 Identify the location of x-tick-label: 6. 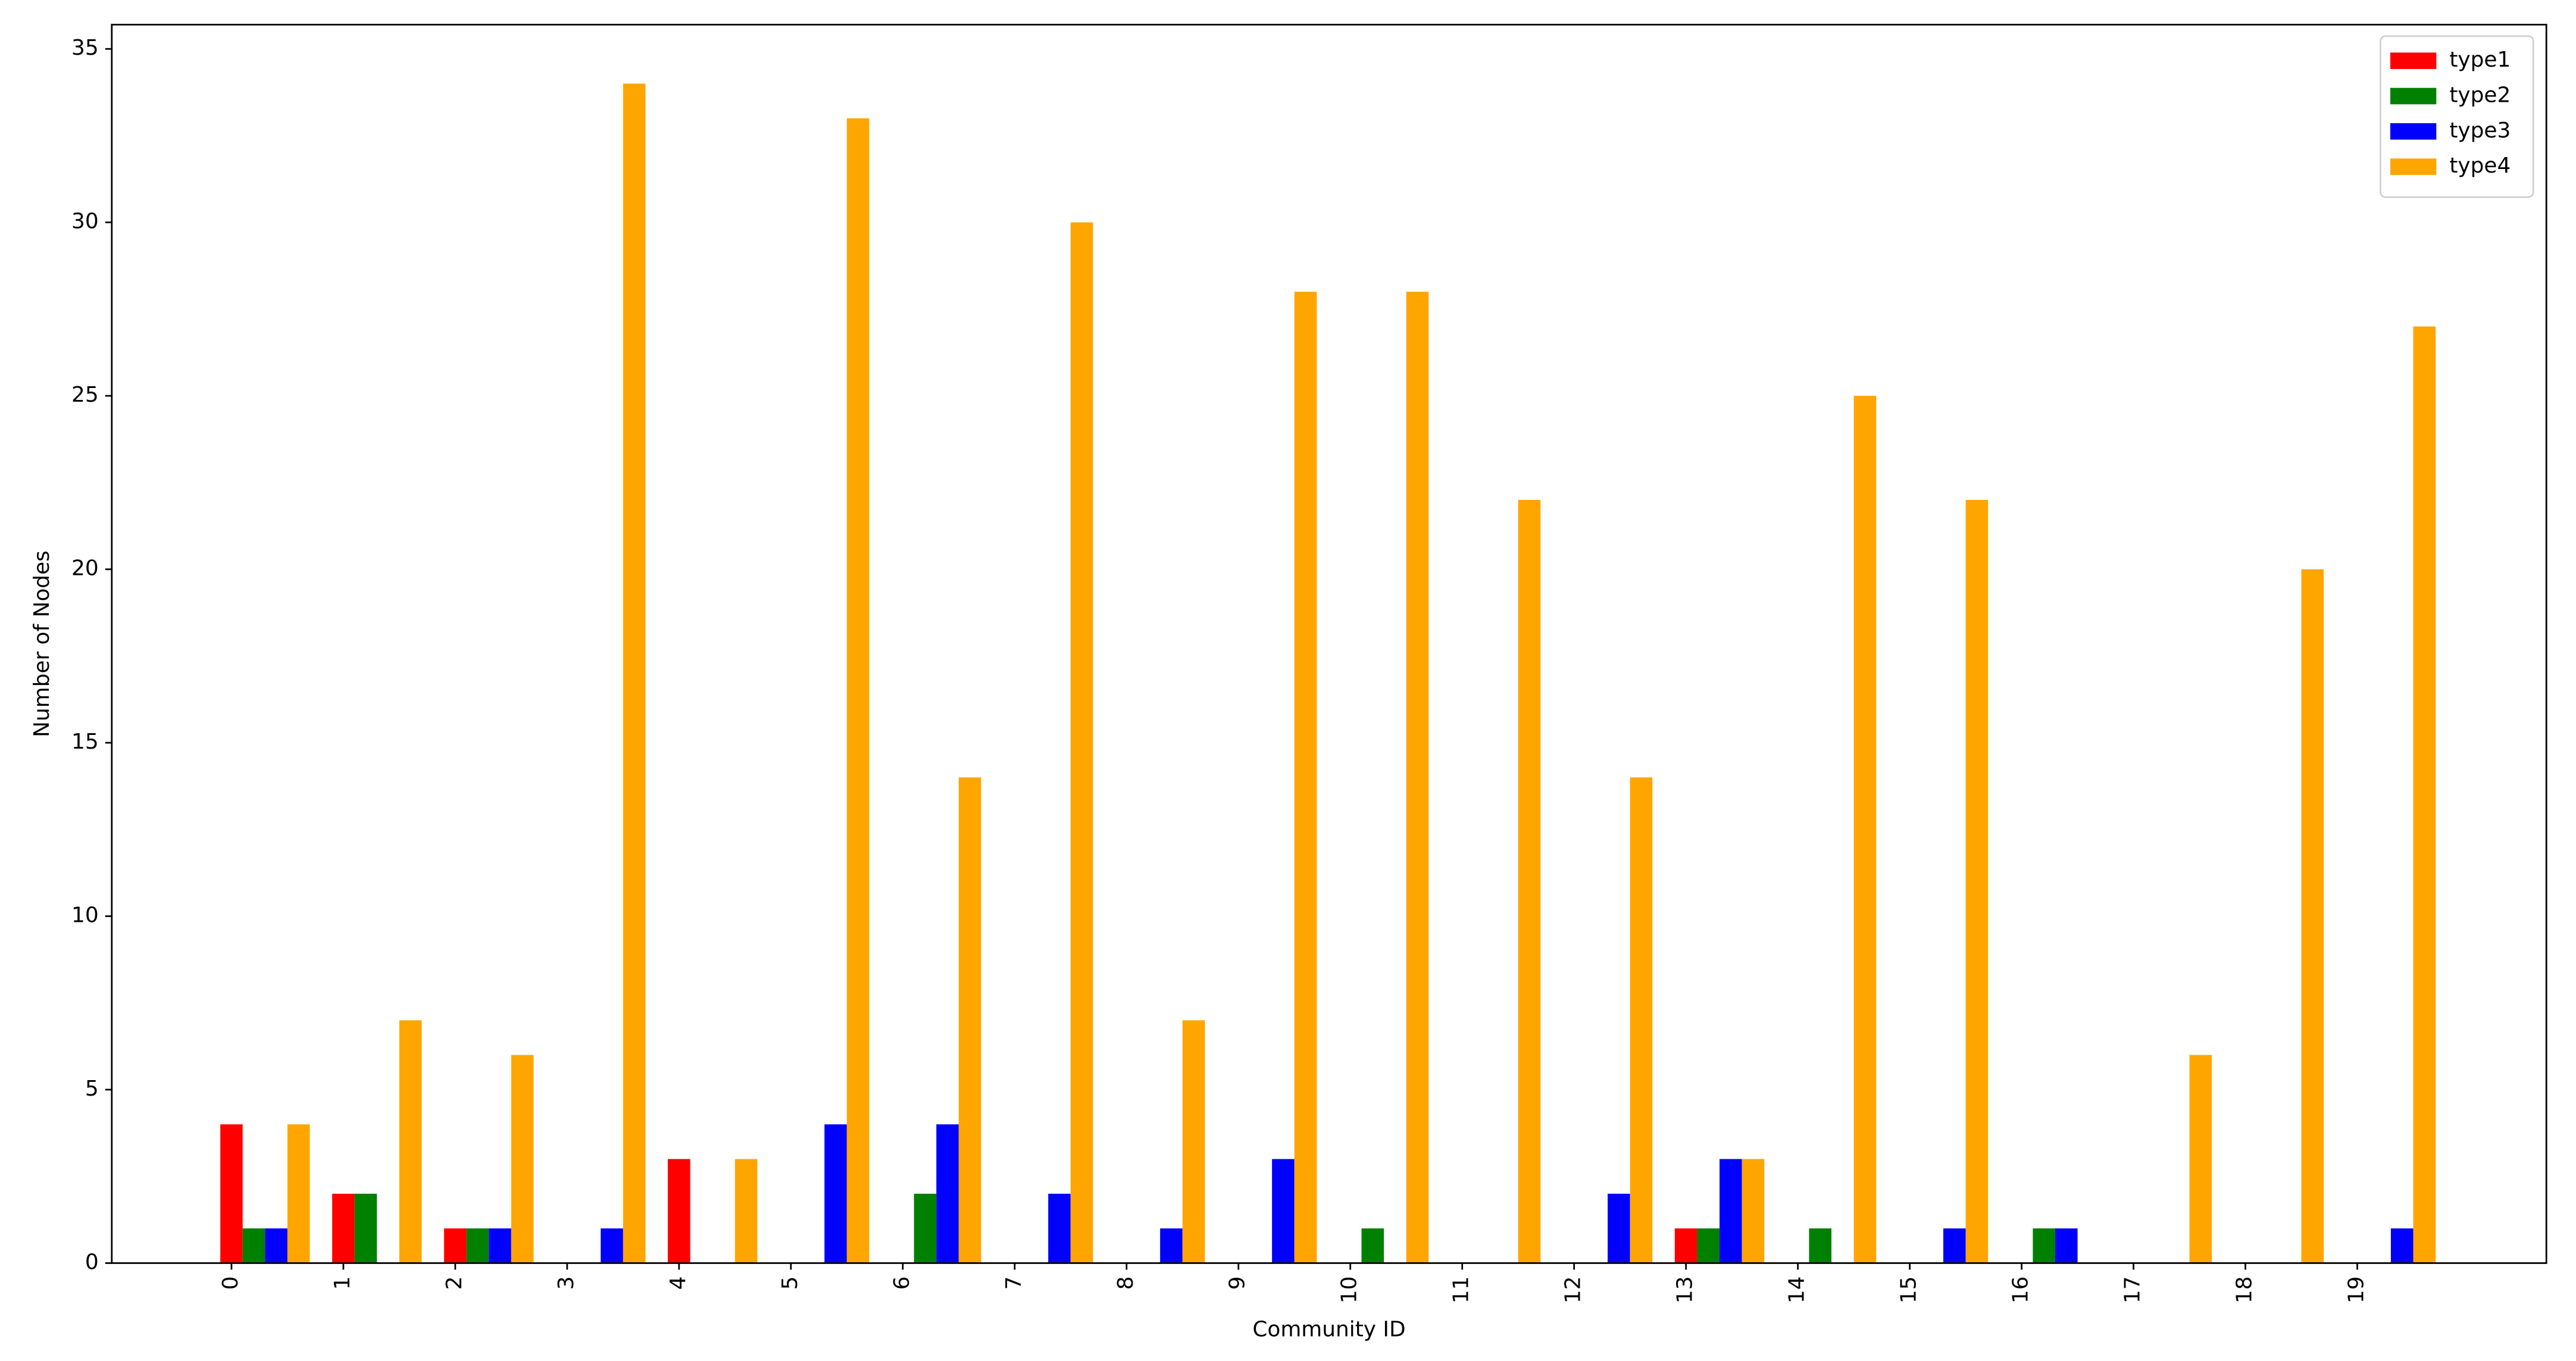
(902, 1283).